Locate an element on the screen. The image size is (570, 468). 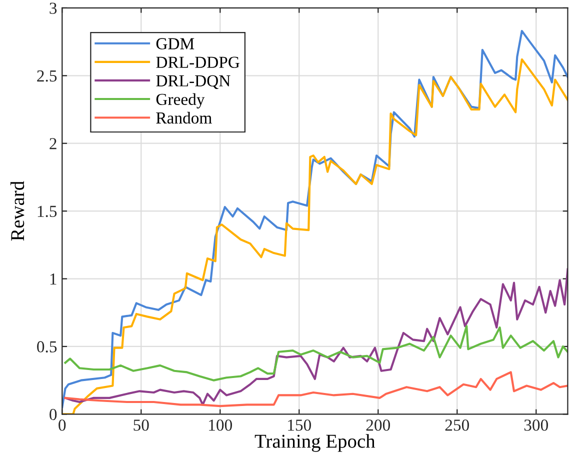
y-axis-title: Reward is located at coordinates (17, 211).